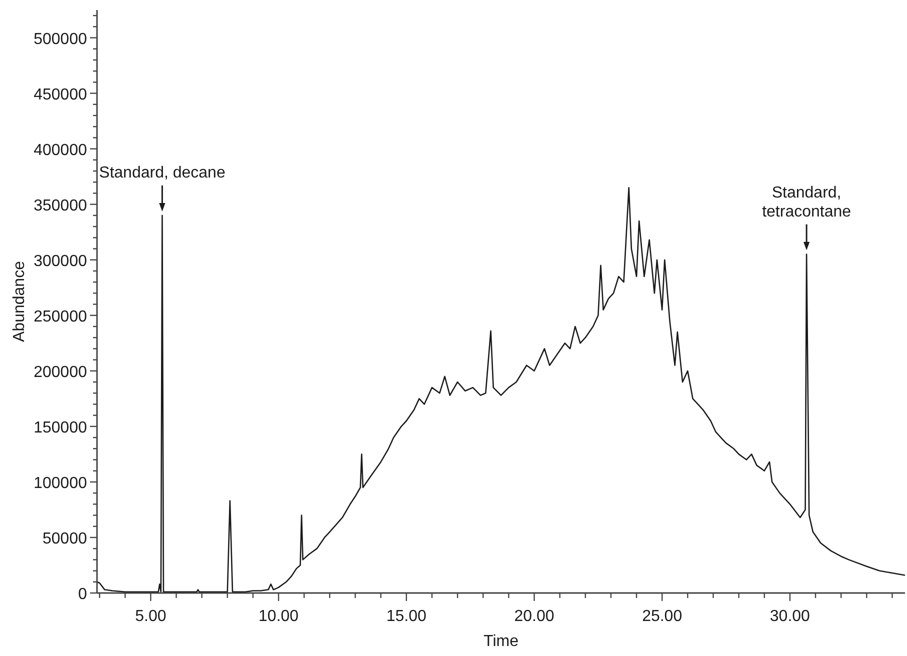  What do you see at coordinates (662, 616) in the screenshot?
I see `x-tick-label: 25.00` at bounding box center [662, 616].